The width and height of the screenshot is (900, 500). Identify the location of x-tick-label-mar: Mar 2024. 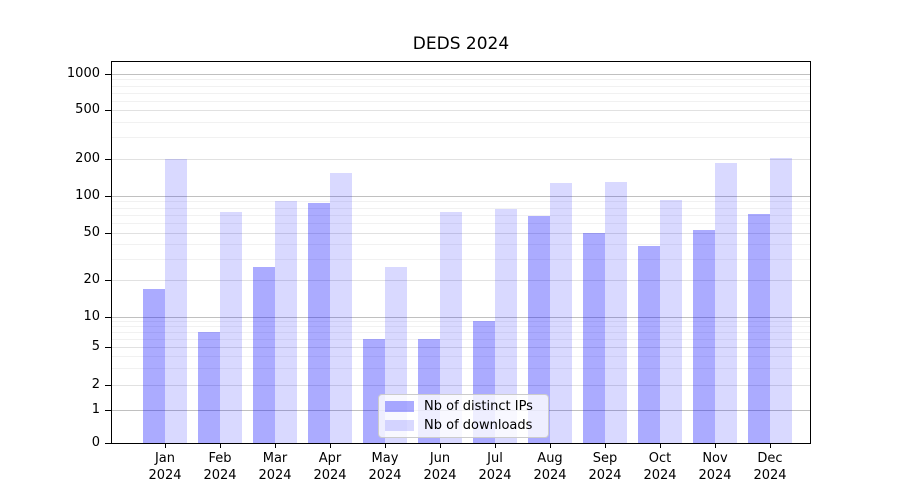
(275, 467).